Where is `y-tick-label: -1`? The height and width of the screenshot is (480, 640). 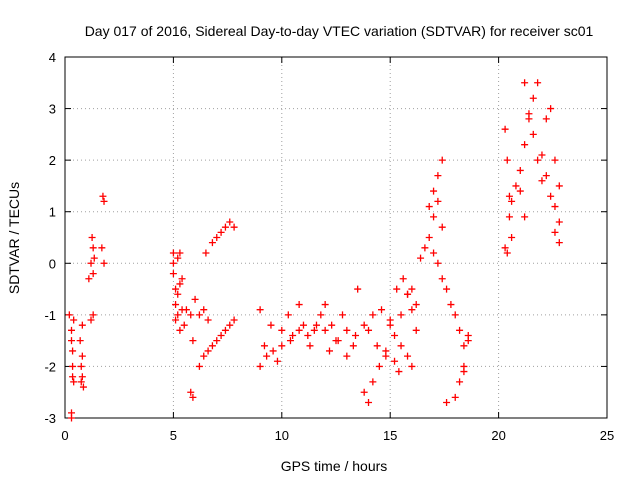
y-tick-label: -1 is located at coordinates (50, 315).